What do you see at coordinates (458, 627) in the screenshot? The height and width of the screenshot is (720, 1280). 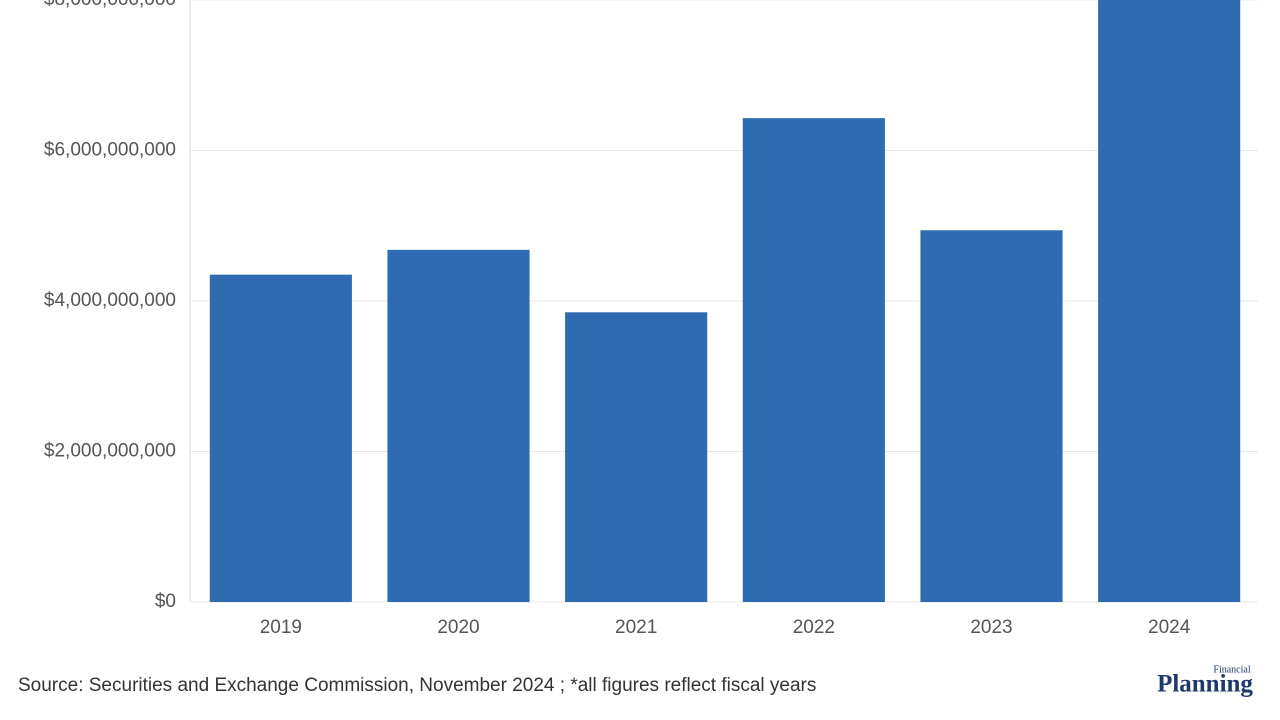 I see `x-tick-label: 2020` at bounding box center [458, 627].